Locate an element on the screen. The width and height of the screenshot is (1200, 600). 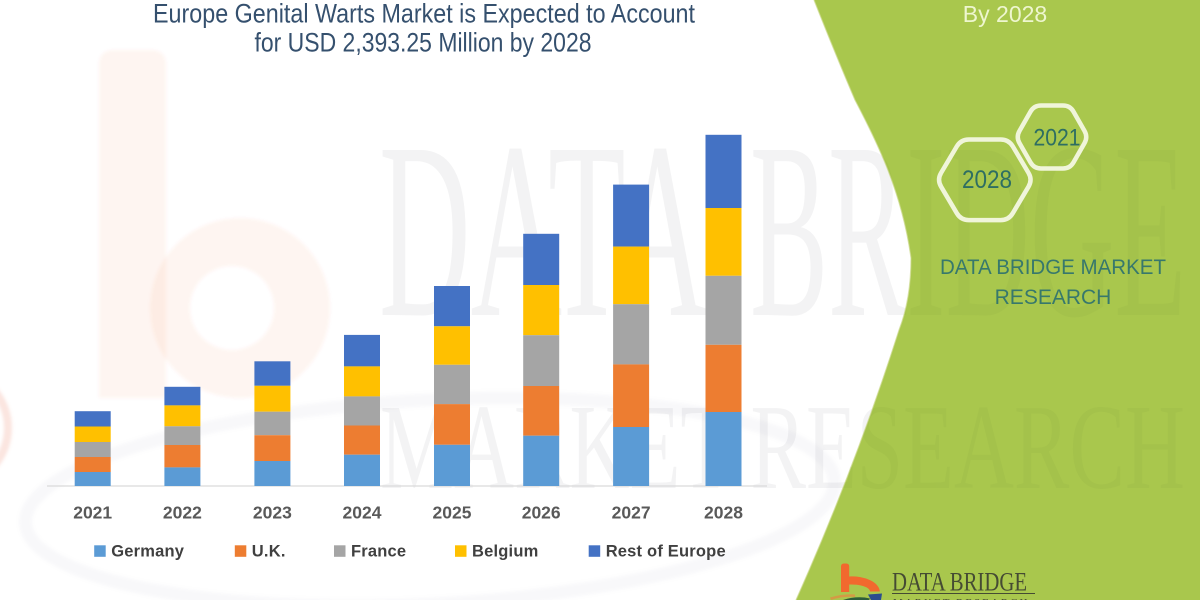
svg-text: France is located at coordinates (378, 551).